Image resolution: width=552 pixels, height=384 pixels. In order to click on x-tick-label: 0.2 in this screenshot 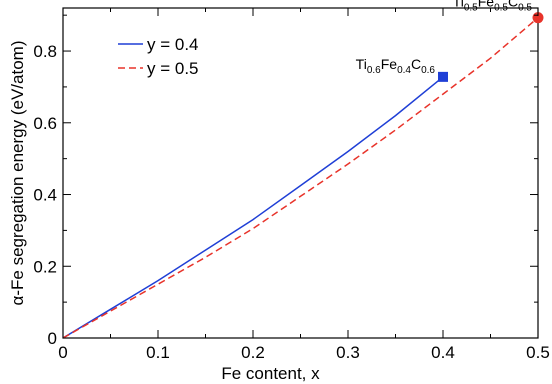, I will do `click(253, 352)`.